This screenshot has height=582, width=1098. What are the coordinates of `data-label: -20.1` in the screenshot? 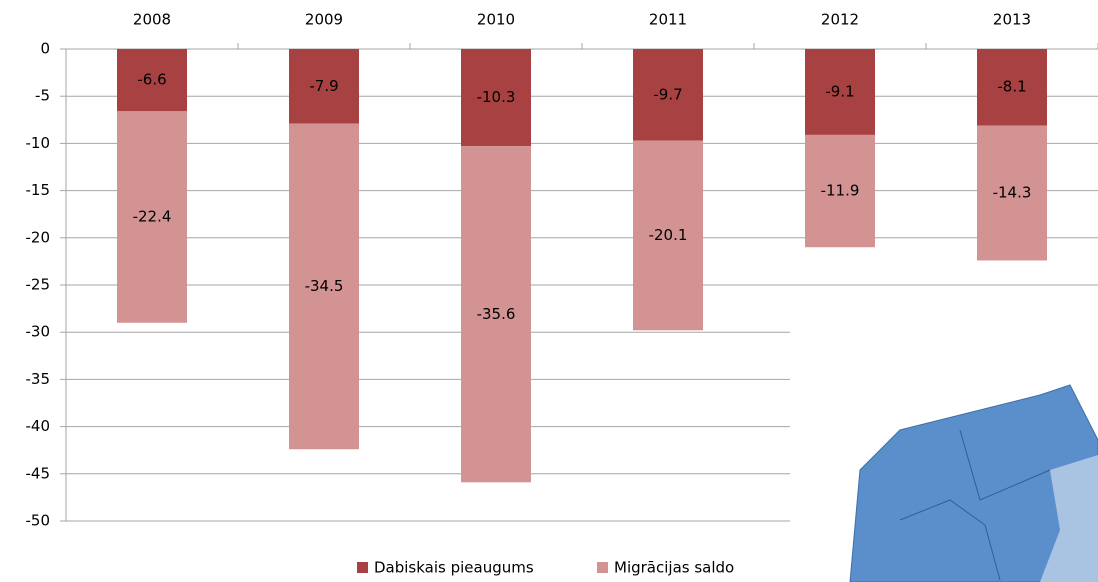 It's located at (668, 235).